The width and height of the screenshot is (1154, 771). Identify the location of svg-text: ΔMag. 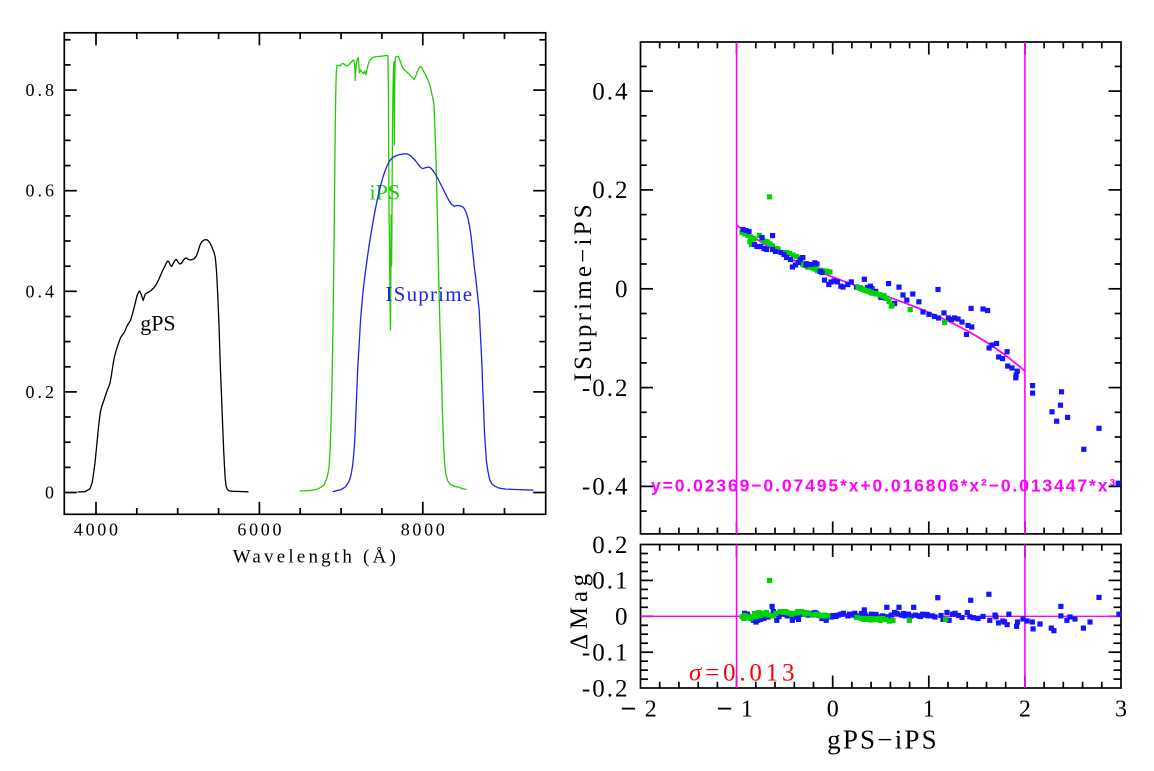
(579, 609).